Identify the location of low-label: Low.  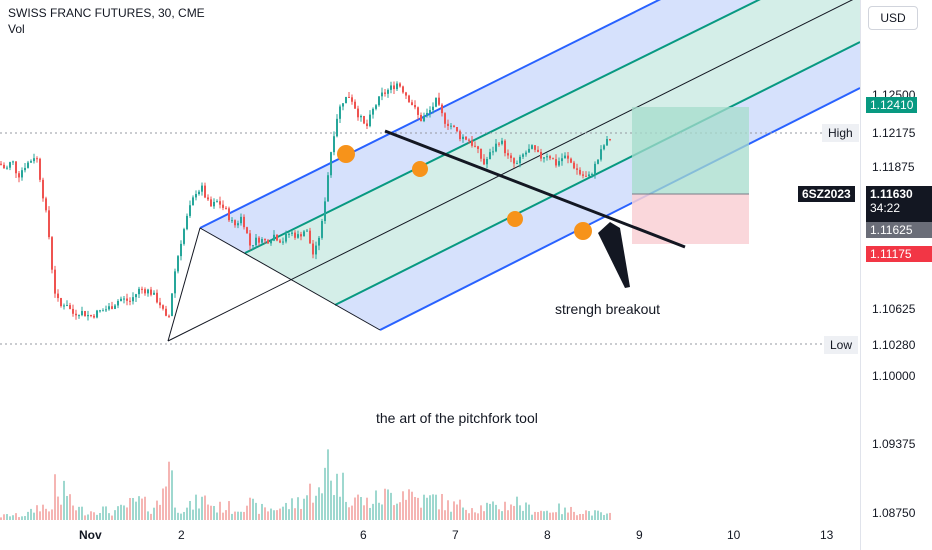
(841, 345).